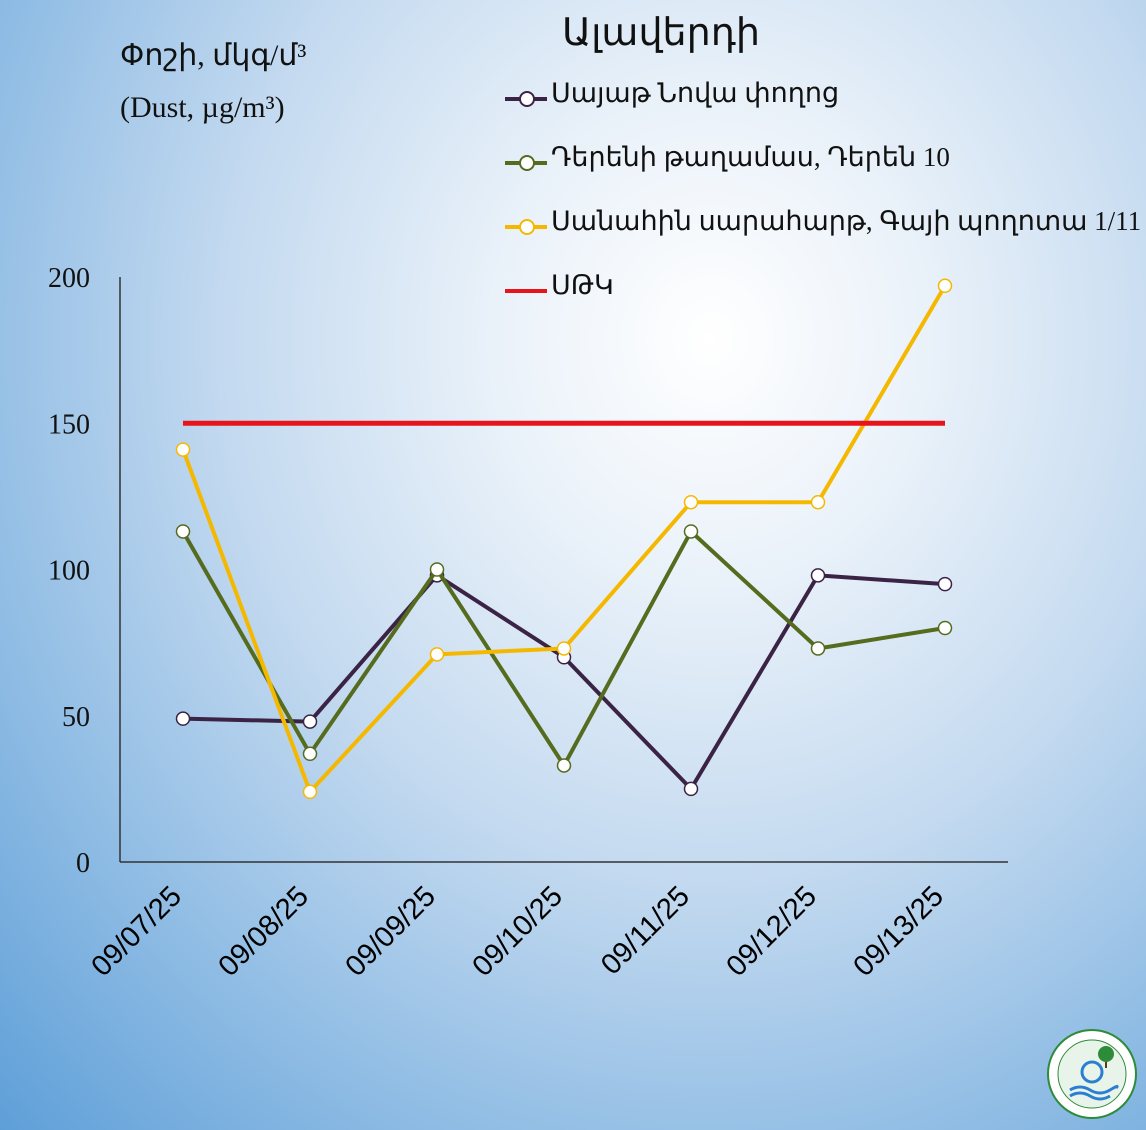  Describe the element at coordinates (202, 107) in the screenshot. I see `y-axis-label-line2: (Dust, µg/m³)` at that location.